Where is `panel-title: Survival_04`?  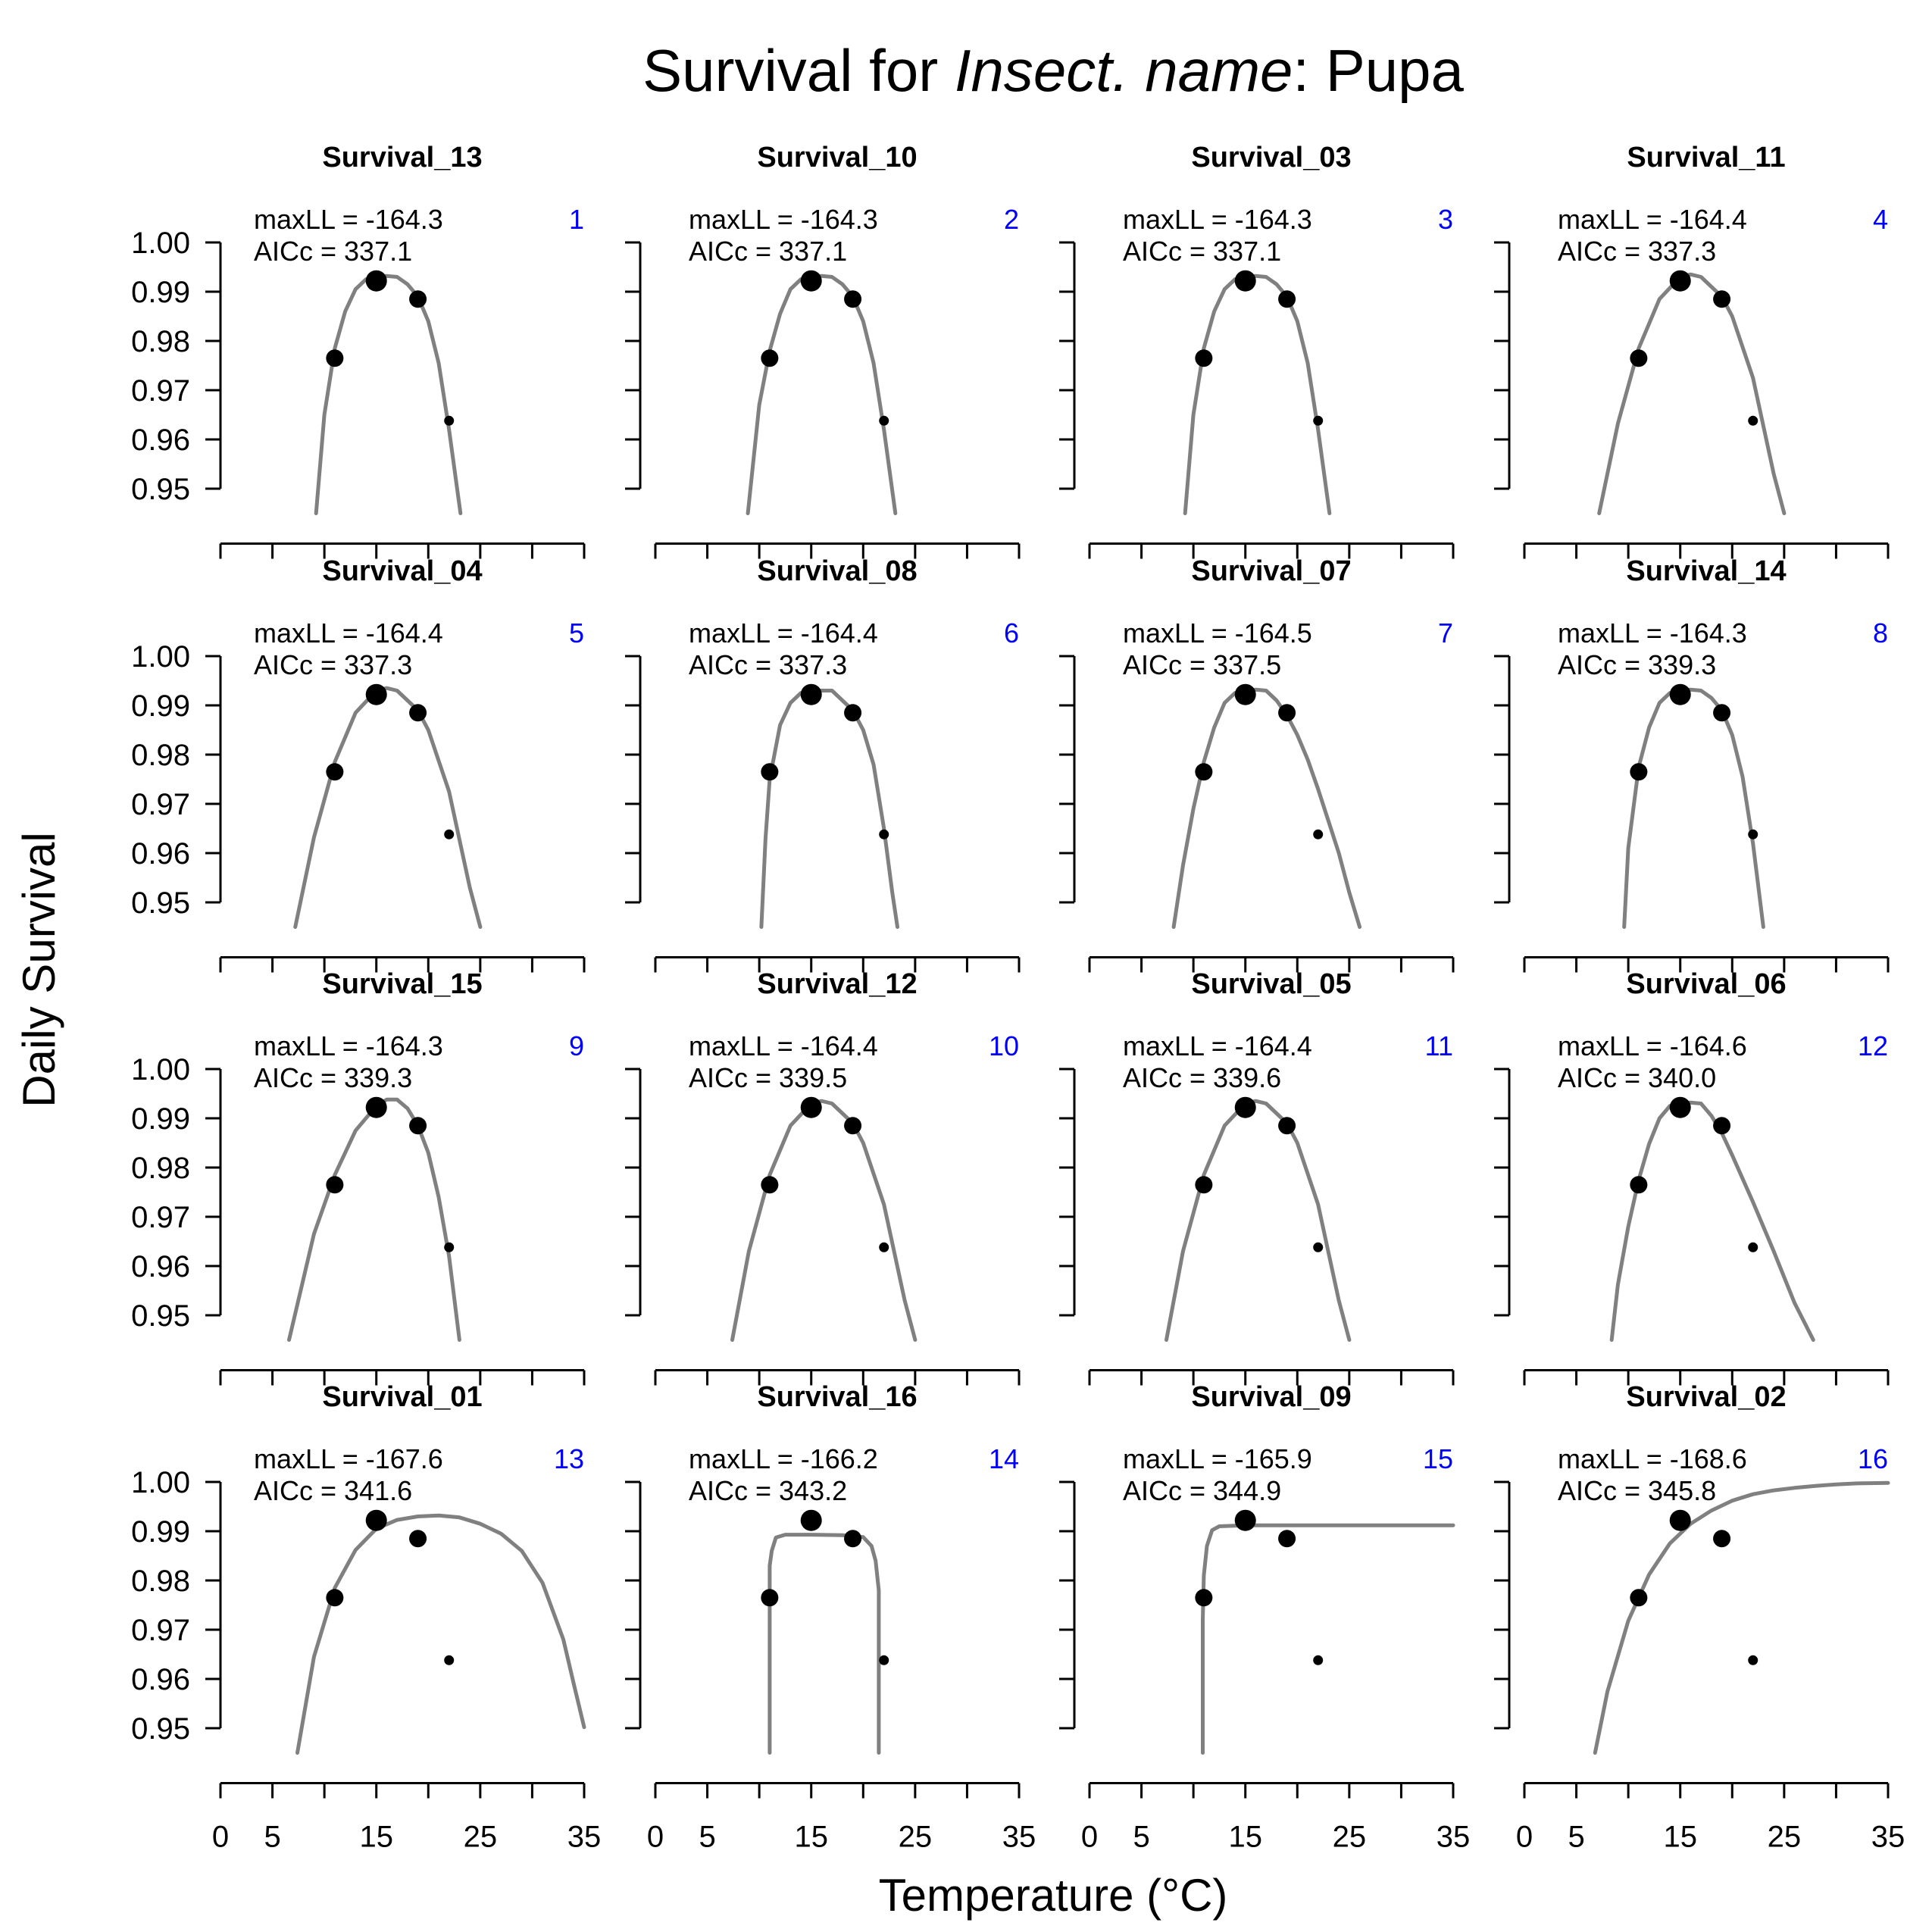
panel-title: Survival_04 is located at coordinates (402, 571).